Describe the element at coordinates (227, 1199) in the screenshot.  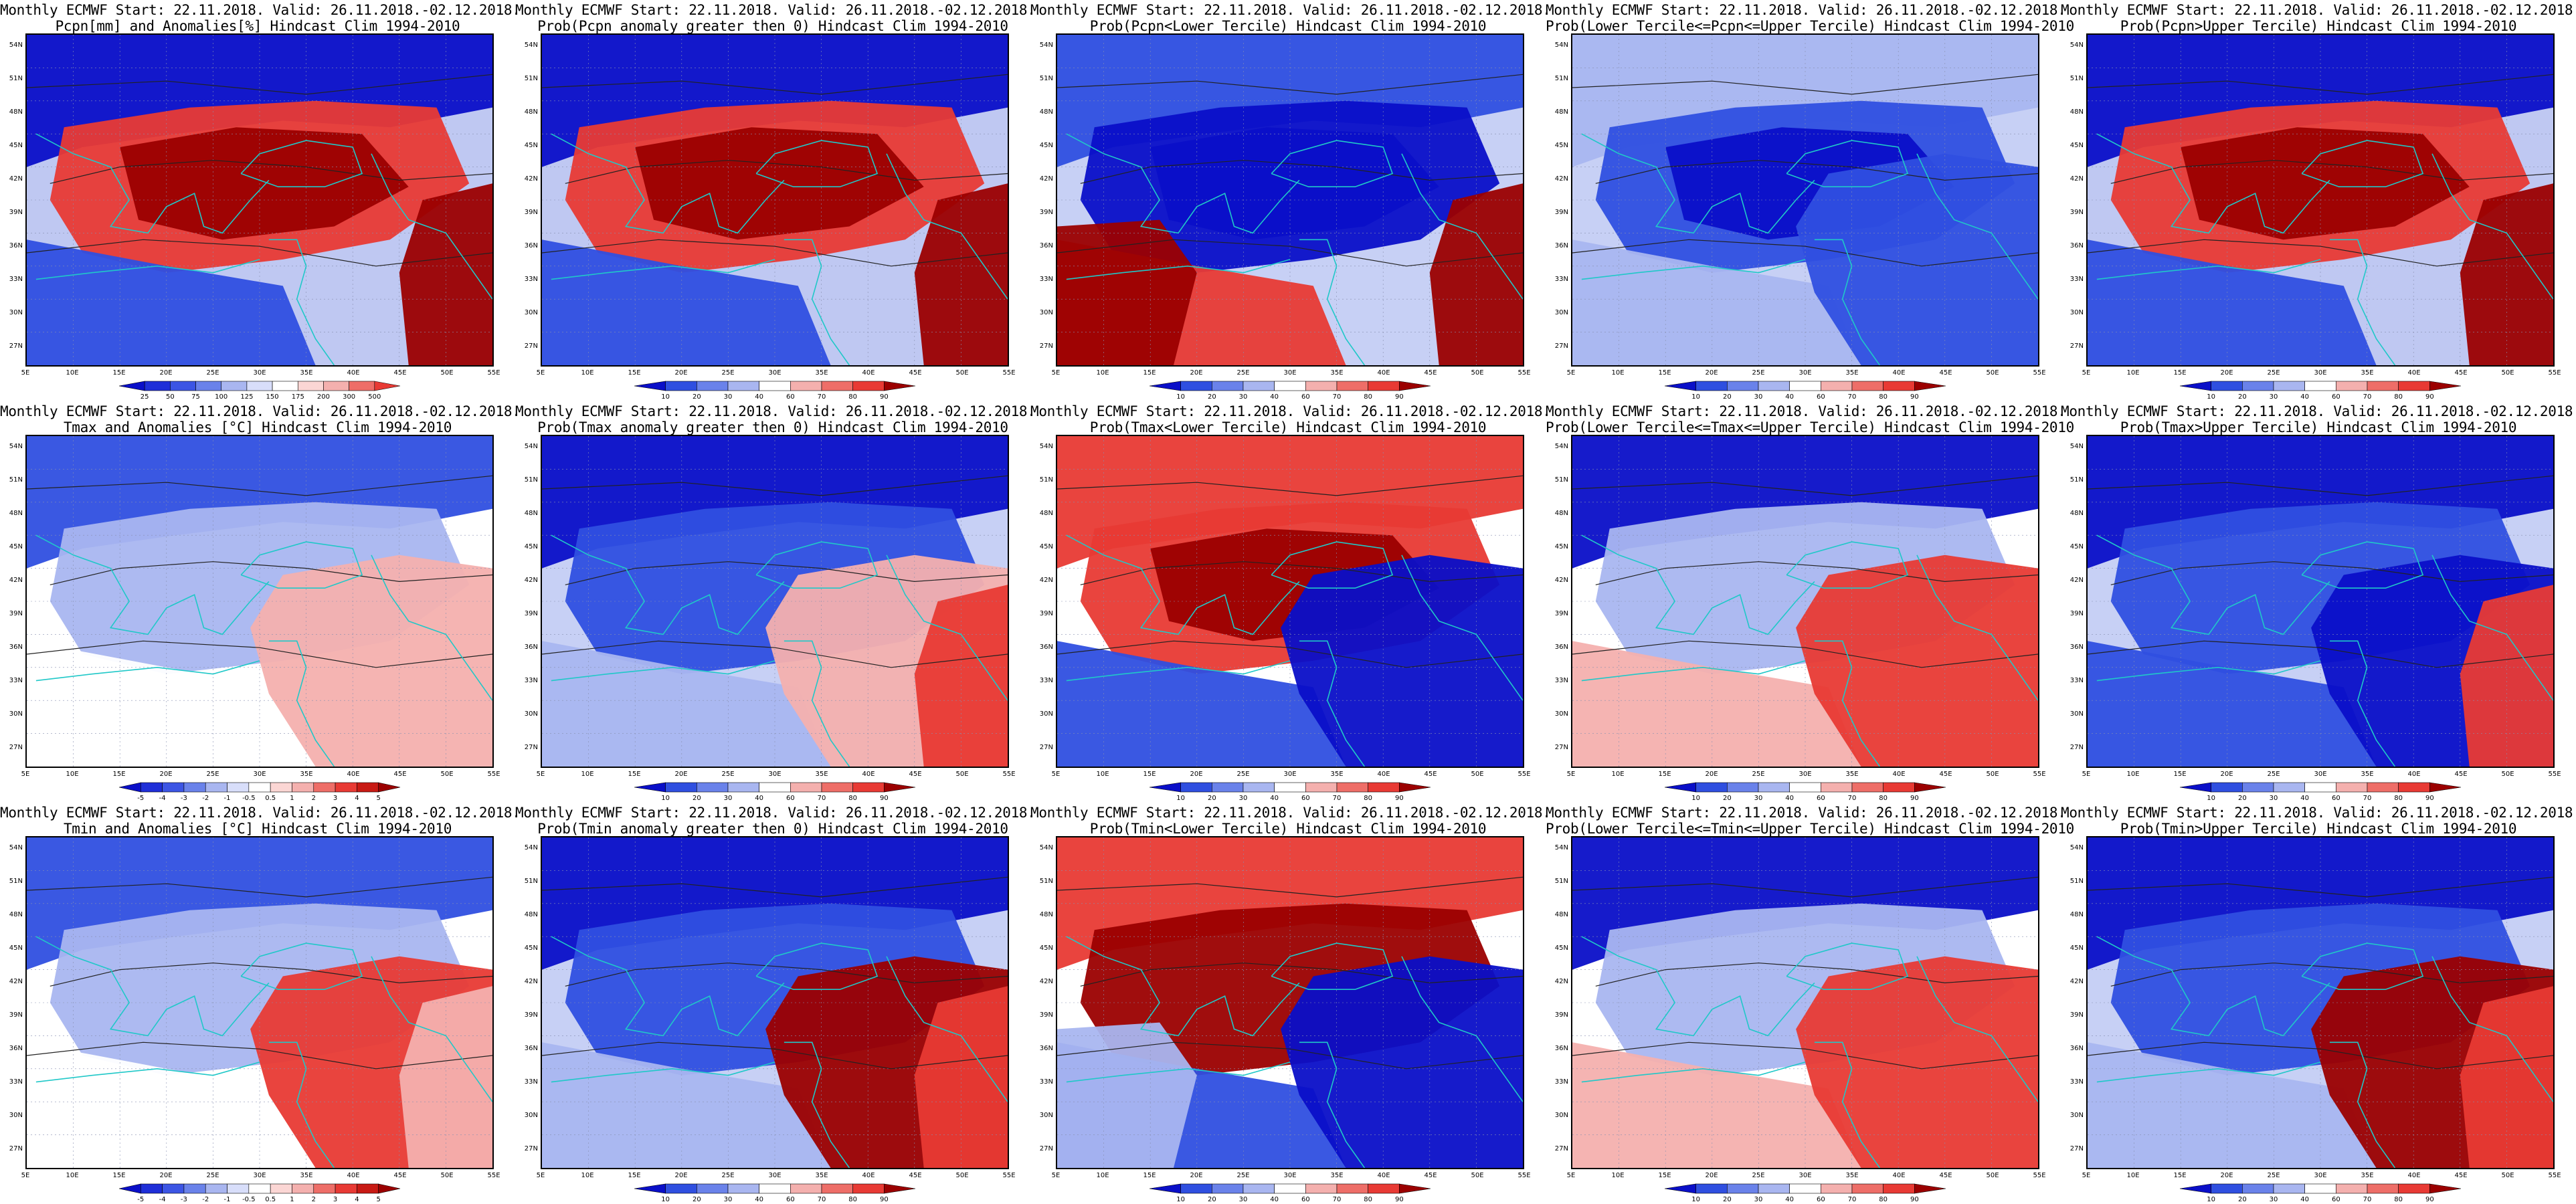
I see `colorbar-label: -1` at that location.